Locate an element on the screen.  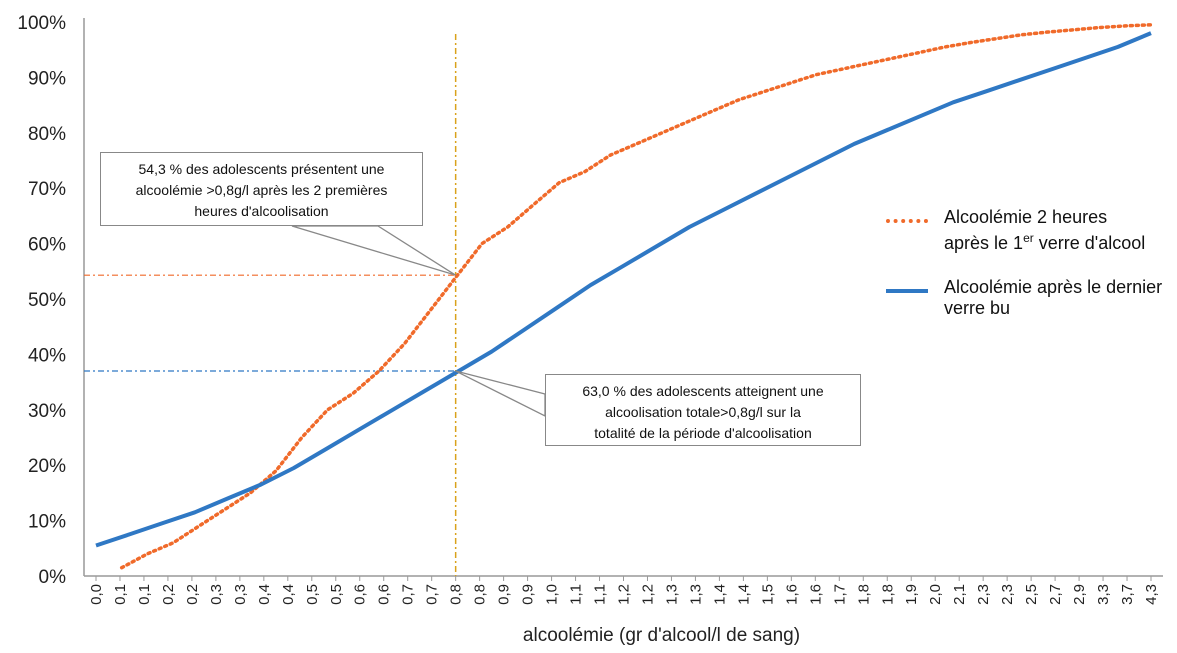
callout-1-line-2: alcoolémie >0,8g/l après les 2 premières is located at coordinates (261, 190).